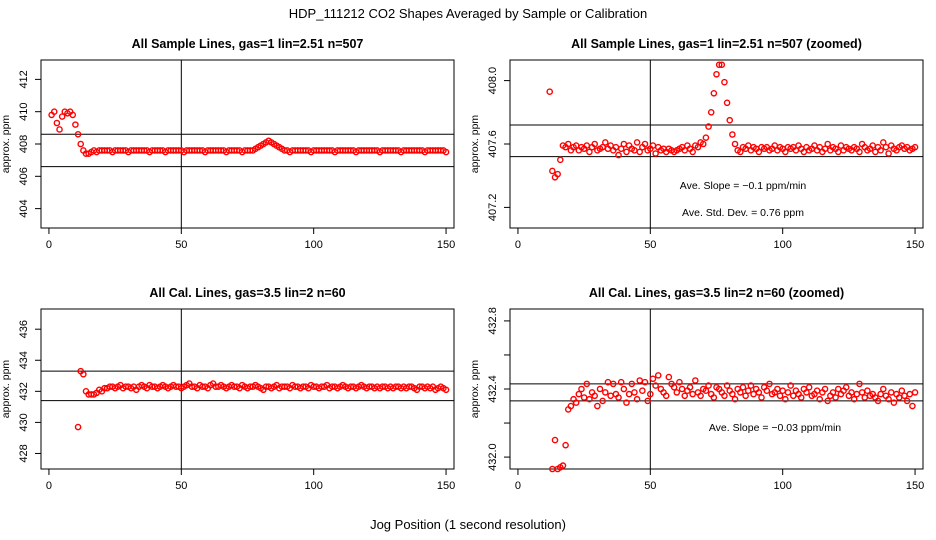 This screenshot has width=936, height=540. What do you see at coordinates (775, 428) in the screenshot?
I see `chart-annotation: Ave. Slope = −0.03 ppm/min` at bounding box center [775, 428].